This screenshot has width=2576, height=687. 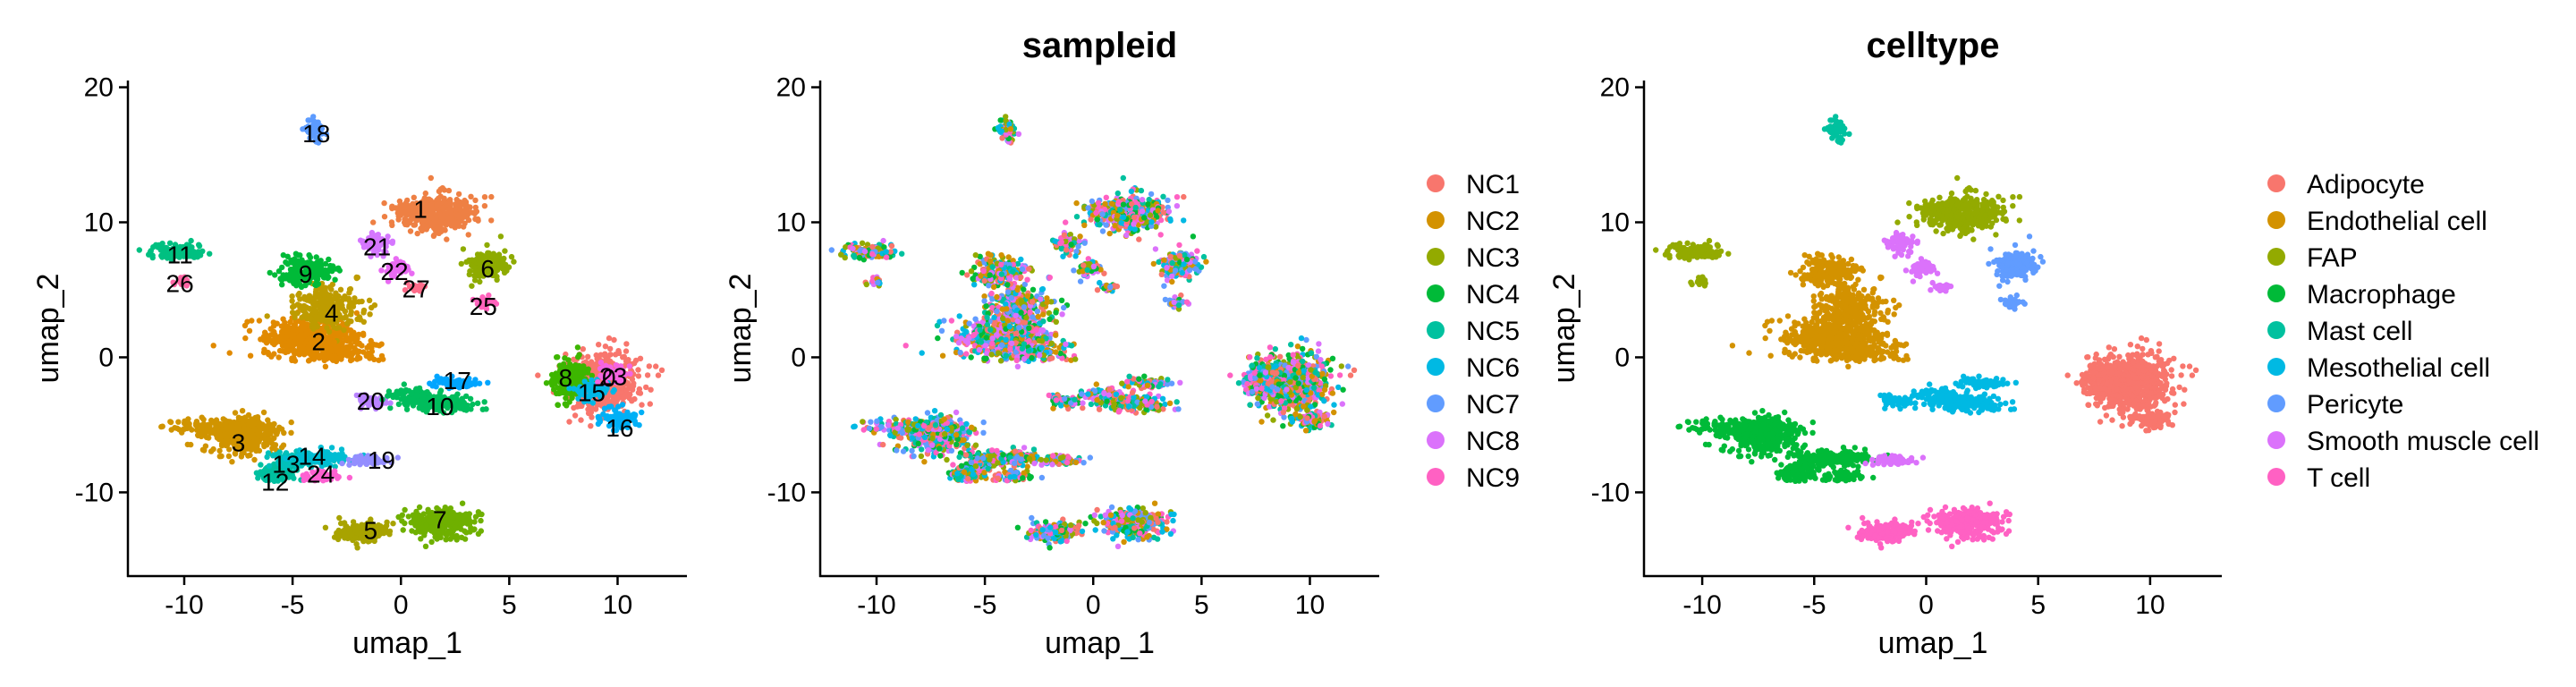 What do you see at coordinates (487, 269) in the screenshot?
I see `cluster-label: 6` at bounding box center [487, 269].